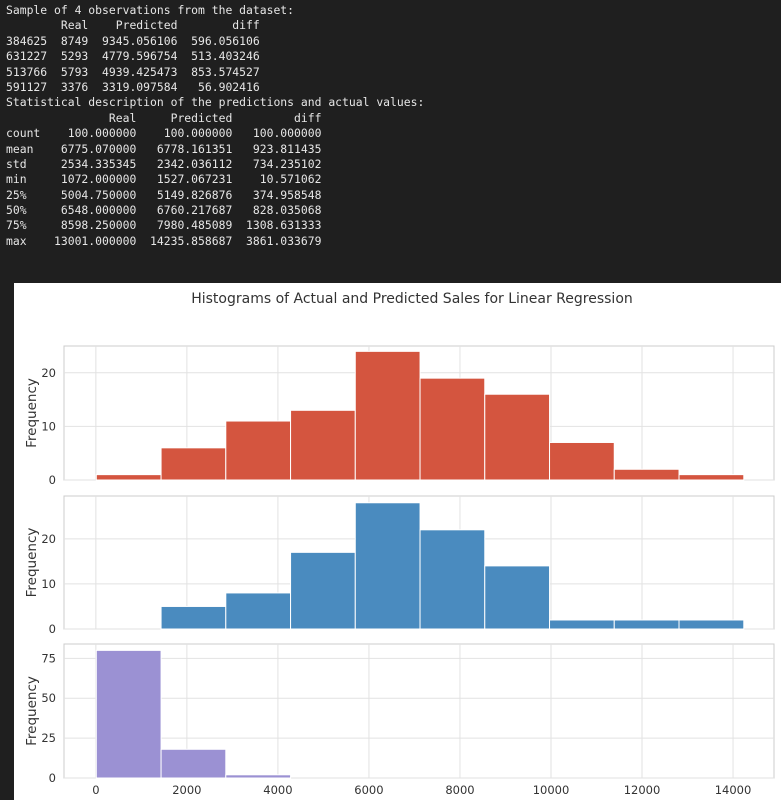 Image resolution: width=781 pixels, height=800 pixels. I want to click on console-line: 591127 3376 3319.097584 56.902416, so click(133, 86).